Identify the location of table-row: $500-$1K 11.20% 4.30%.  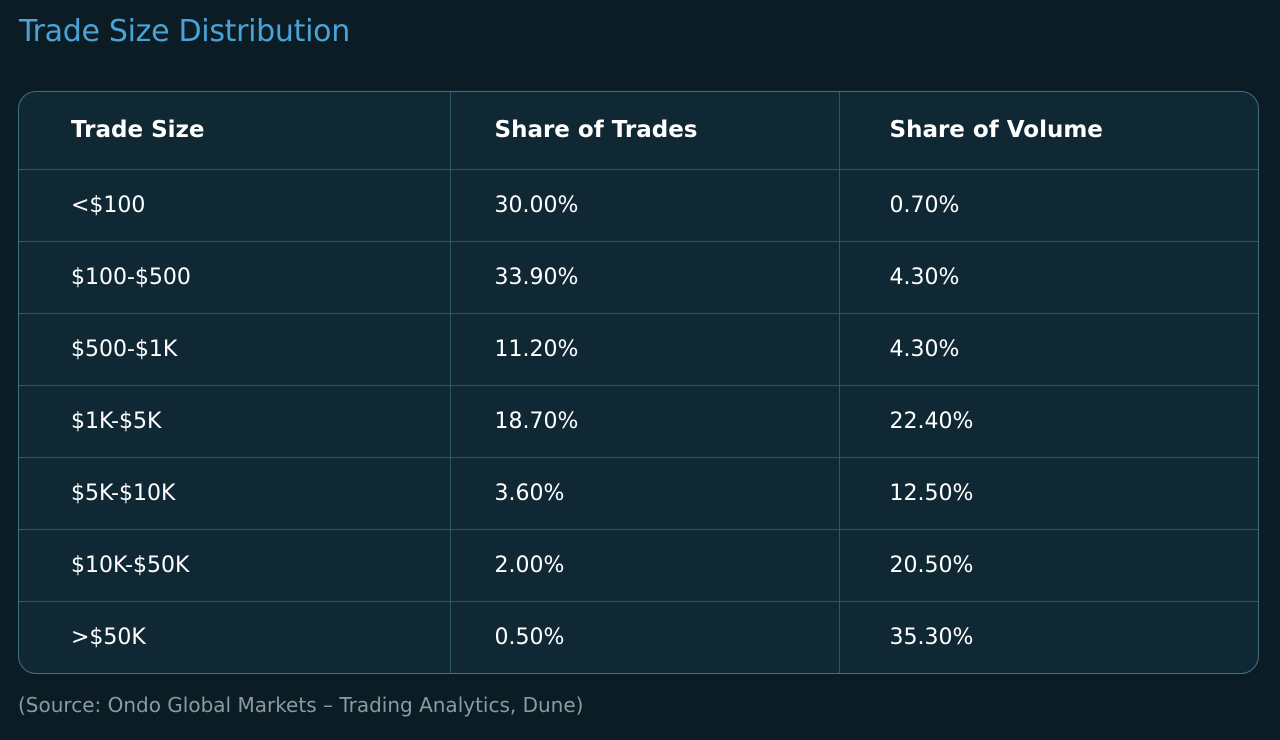
(638, 349).